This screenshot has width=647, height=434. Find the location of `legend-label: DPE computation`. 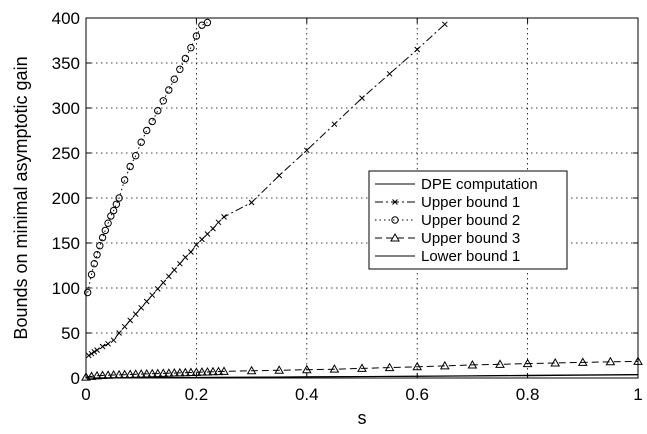

legend-label: DPE computation is located at coordinates (479, 184).